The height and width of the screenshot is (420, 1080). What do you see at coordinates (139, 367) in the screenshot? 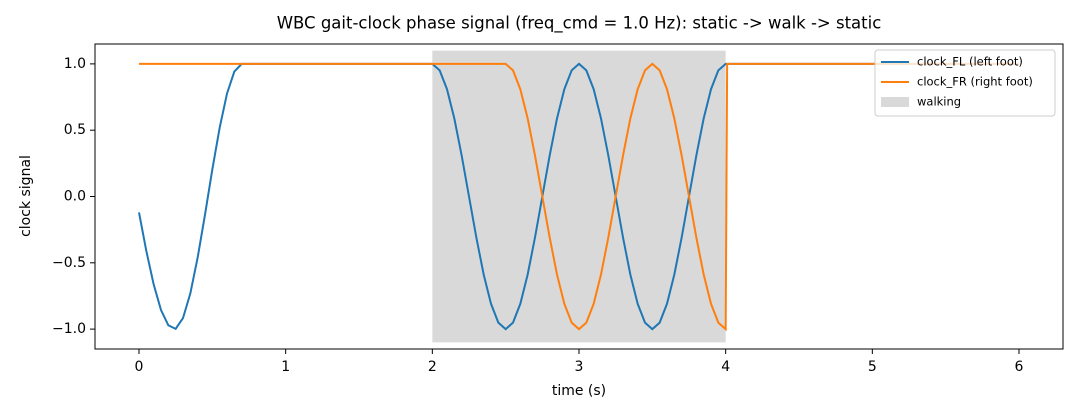
I see `x-tick-label: 0` at bounding box center [139, 367].